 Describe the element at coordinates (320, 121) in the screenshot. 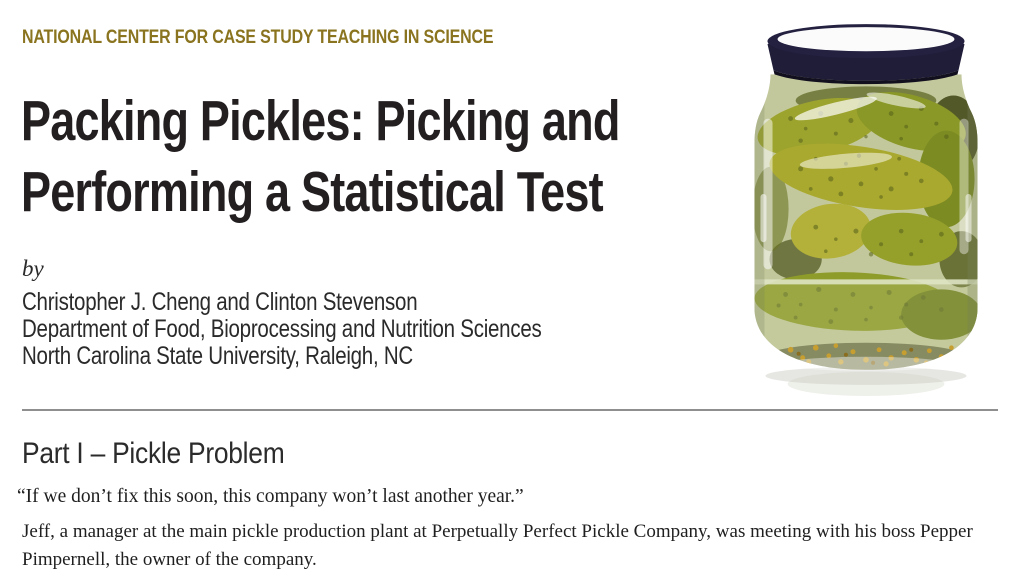

I see `page-title-line1: Packing Pickles: Picking and` at that location.